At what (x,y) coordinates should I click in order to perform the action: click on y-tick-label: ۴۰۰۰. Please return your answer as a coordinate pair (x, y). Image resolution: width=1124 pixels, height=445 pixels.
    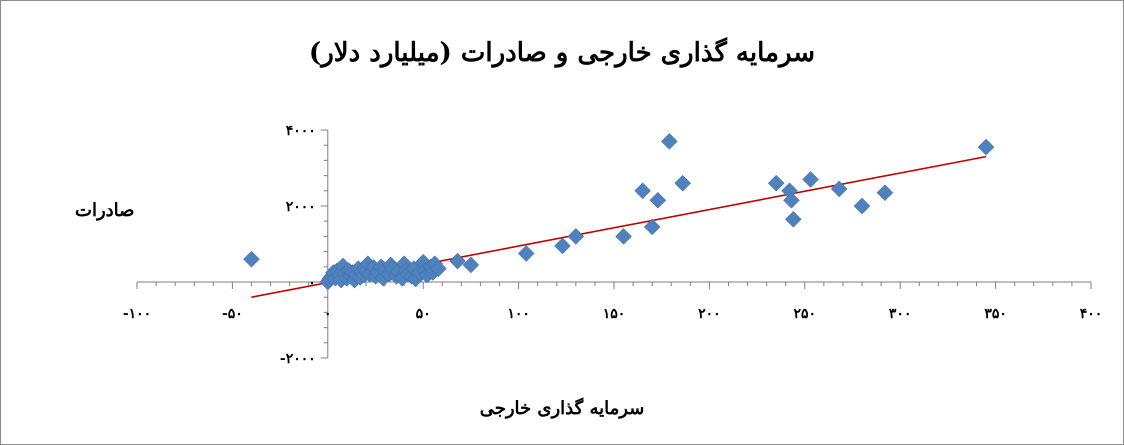
    Looking at the image, I should click on (301, 131).